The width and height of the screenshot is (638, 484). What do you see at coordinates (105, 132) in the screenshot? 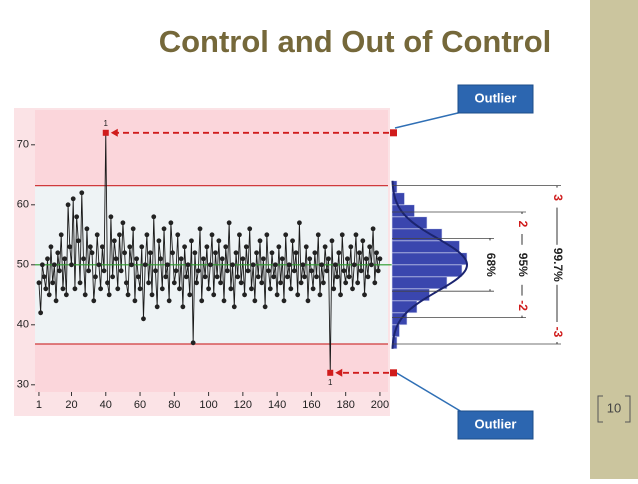
I see `outlier-marker` at bounding box center [105, 132].